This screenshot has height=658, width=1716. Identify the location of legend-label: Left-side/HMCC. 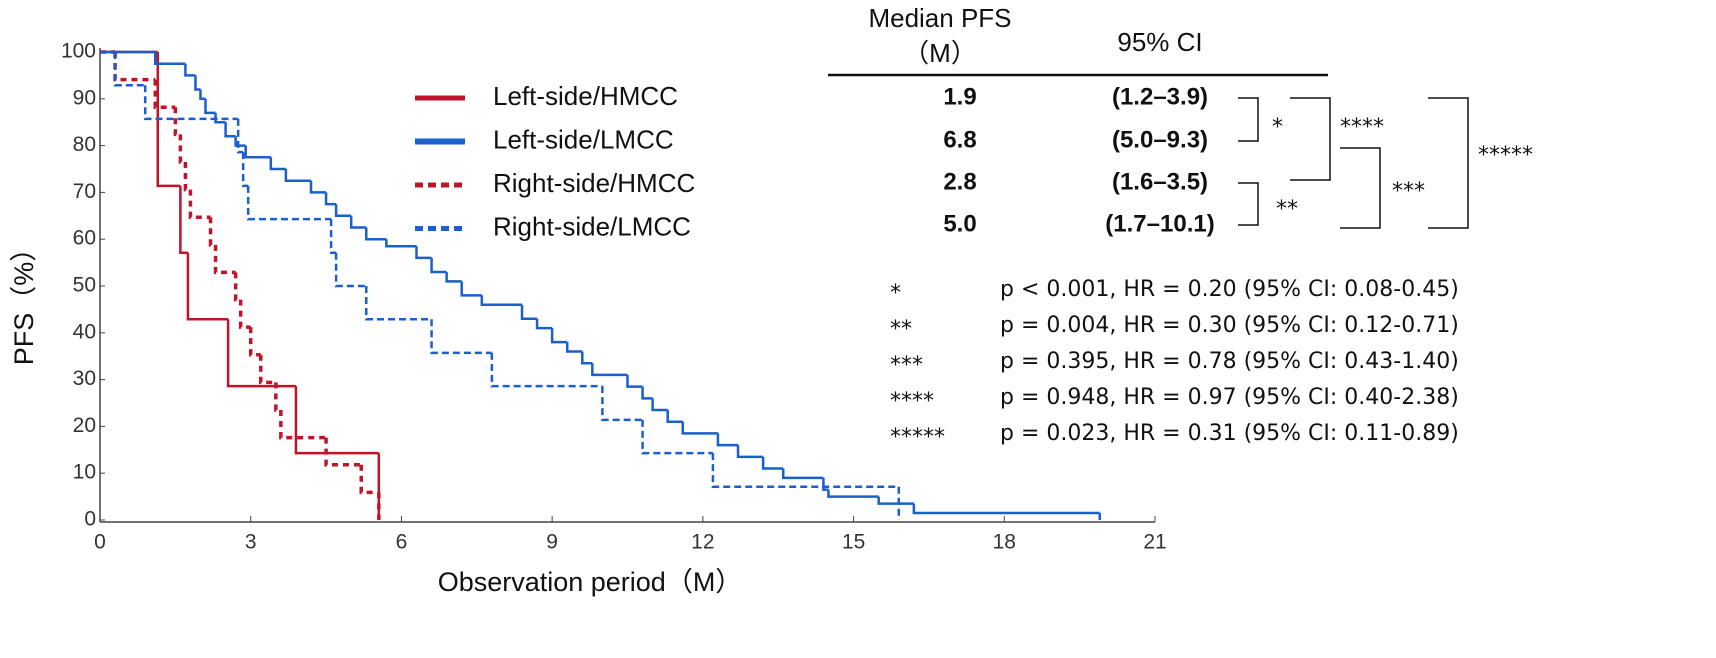
(585, 96).